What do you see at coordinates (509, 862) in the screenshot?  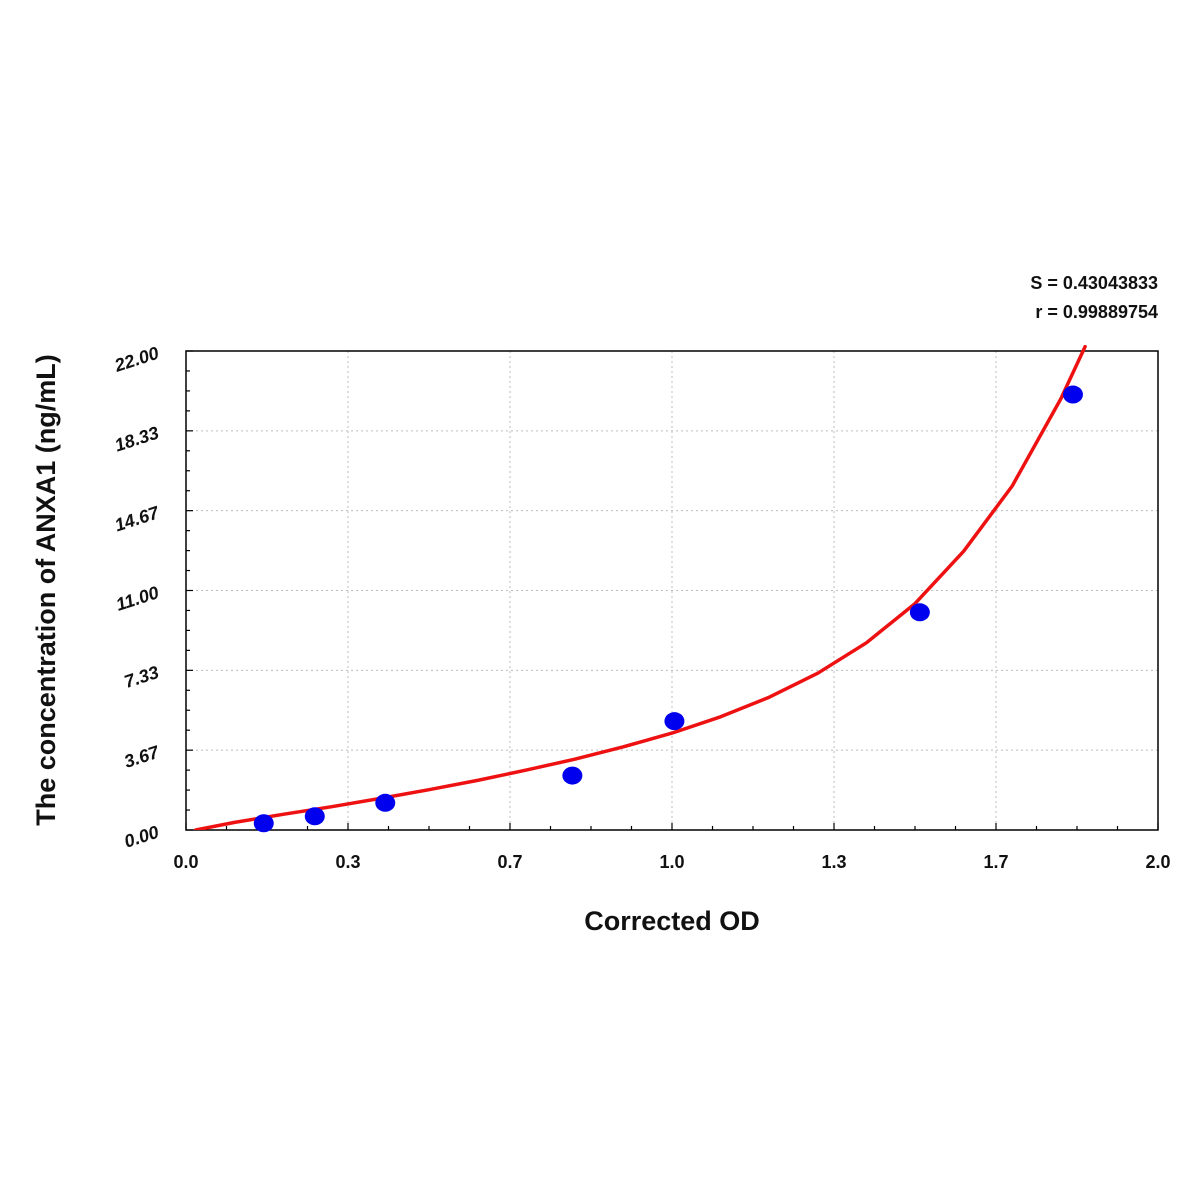 I see `x-tick-label: 0.7` at bounding box center [509, 862].